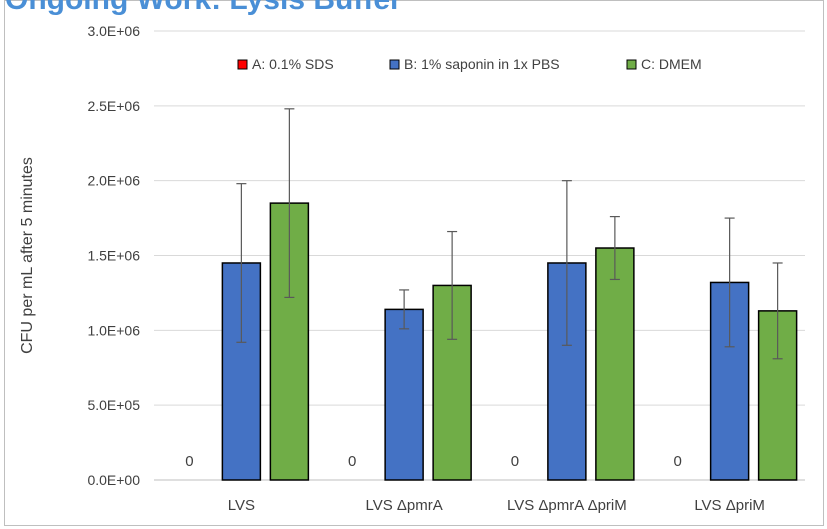 The width and height of the screenshot is (827, 529). What do you see at coordinates (203, 8) in the screenshot?
I see `chart-title-clipped: Ongoing Work: Lysis Buffer` at bounding box center [203, 8].